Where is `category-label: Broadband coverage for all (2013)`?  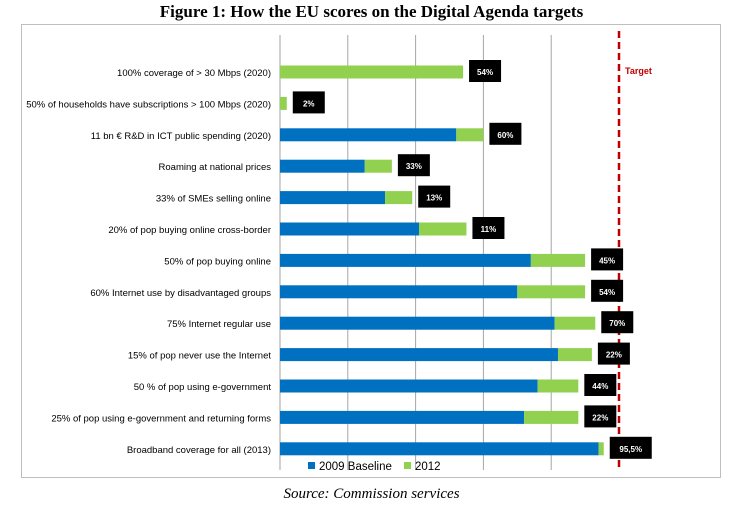 category-label: Broadband coverage for all (2013) is located at coordinates (199, 450).